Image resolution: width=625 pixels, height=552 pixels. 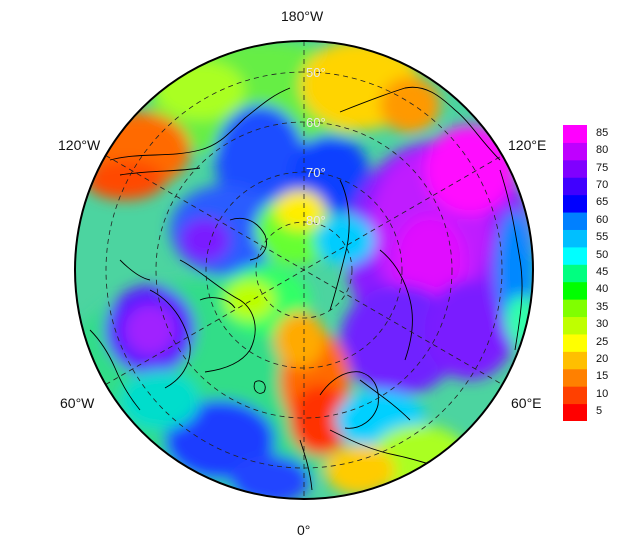 I want to click on colorbar-tick-label: 60, so click(x=602, y=219).